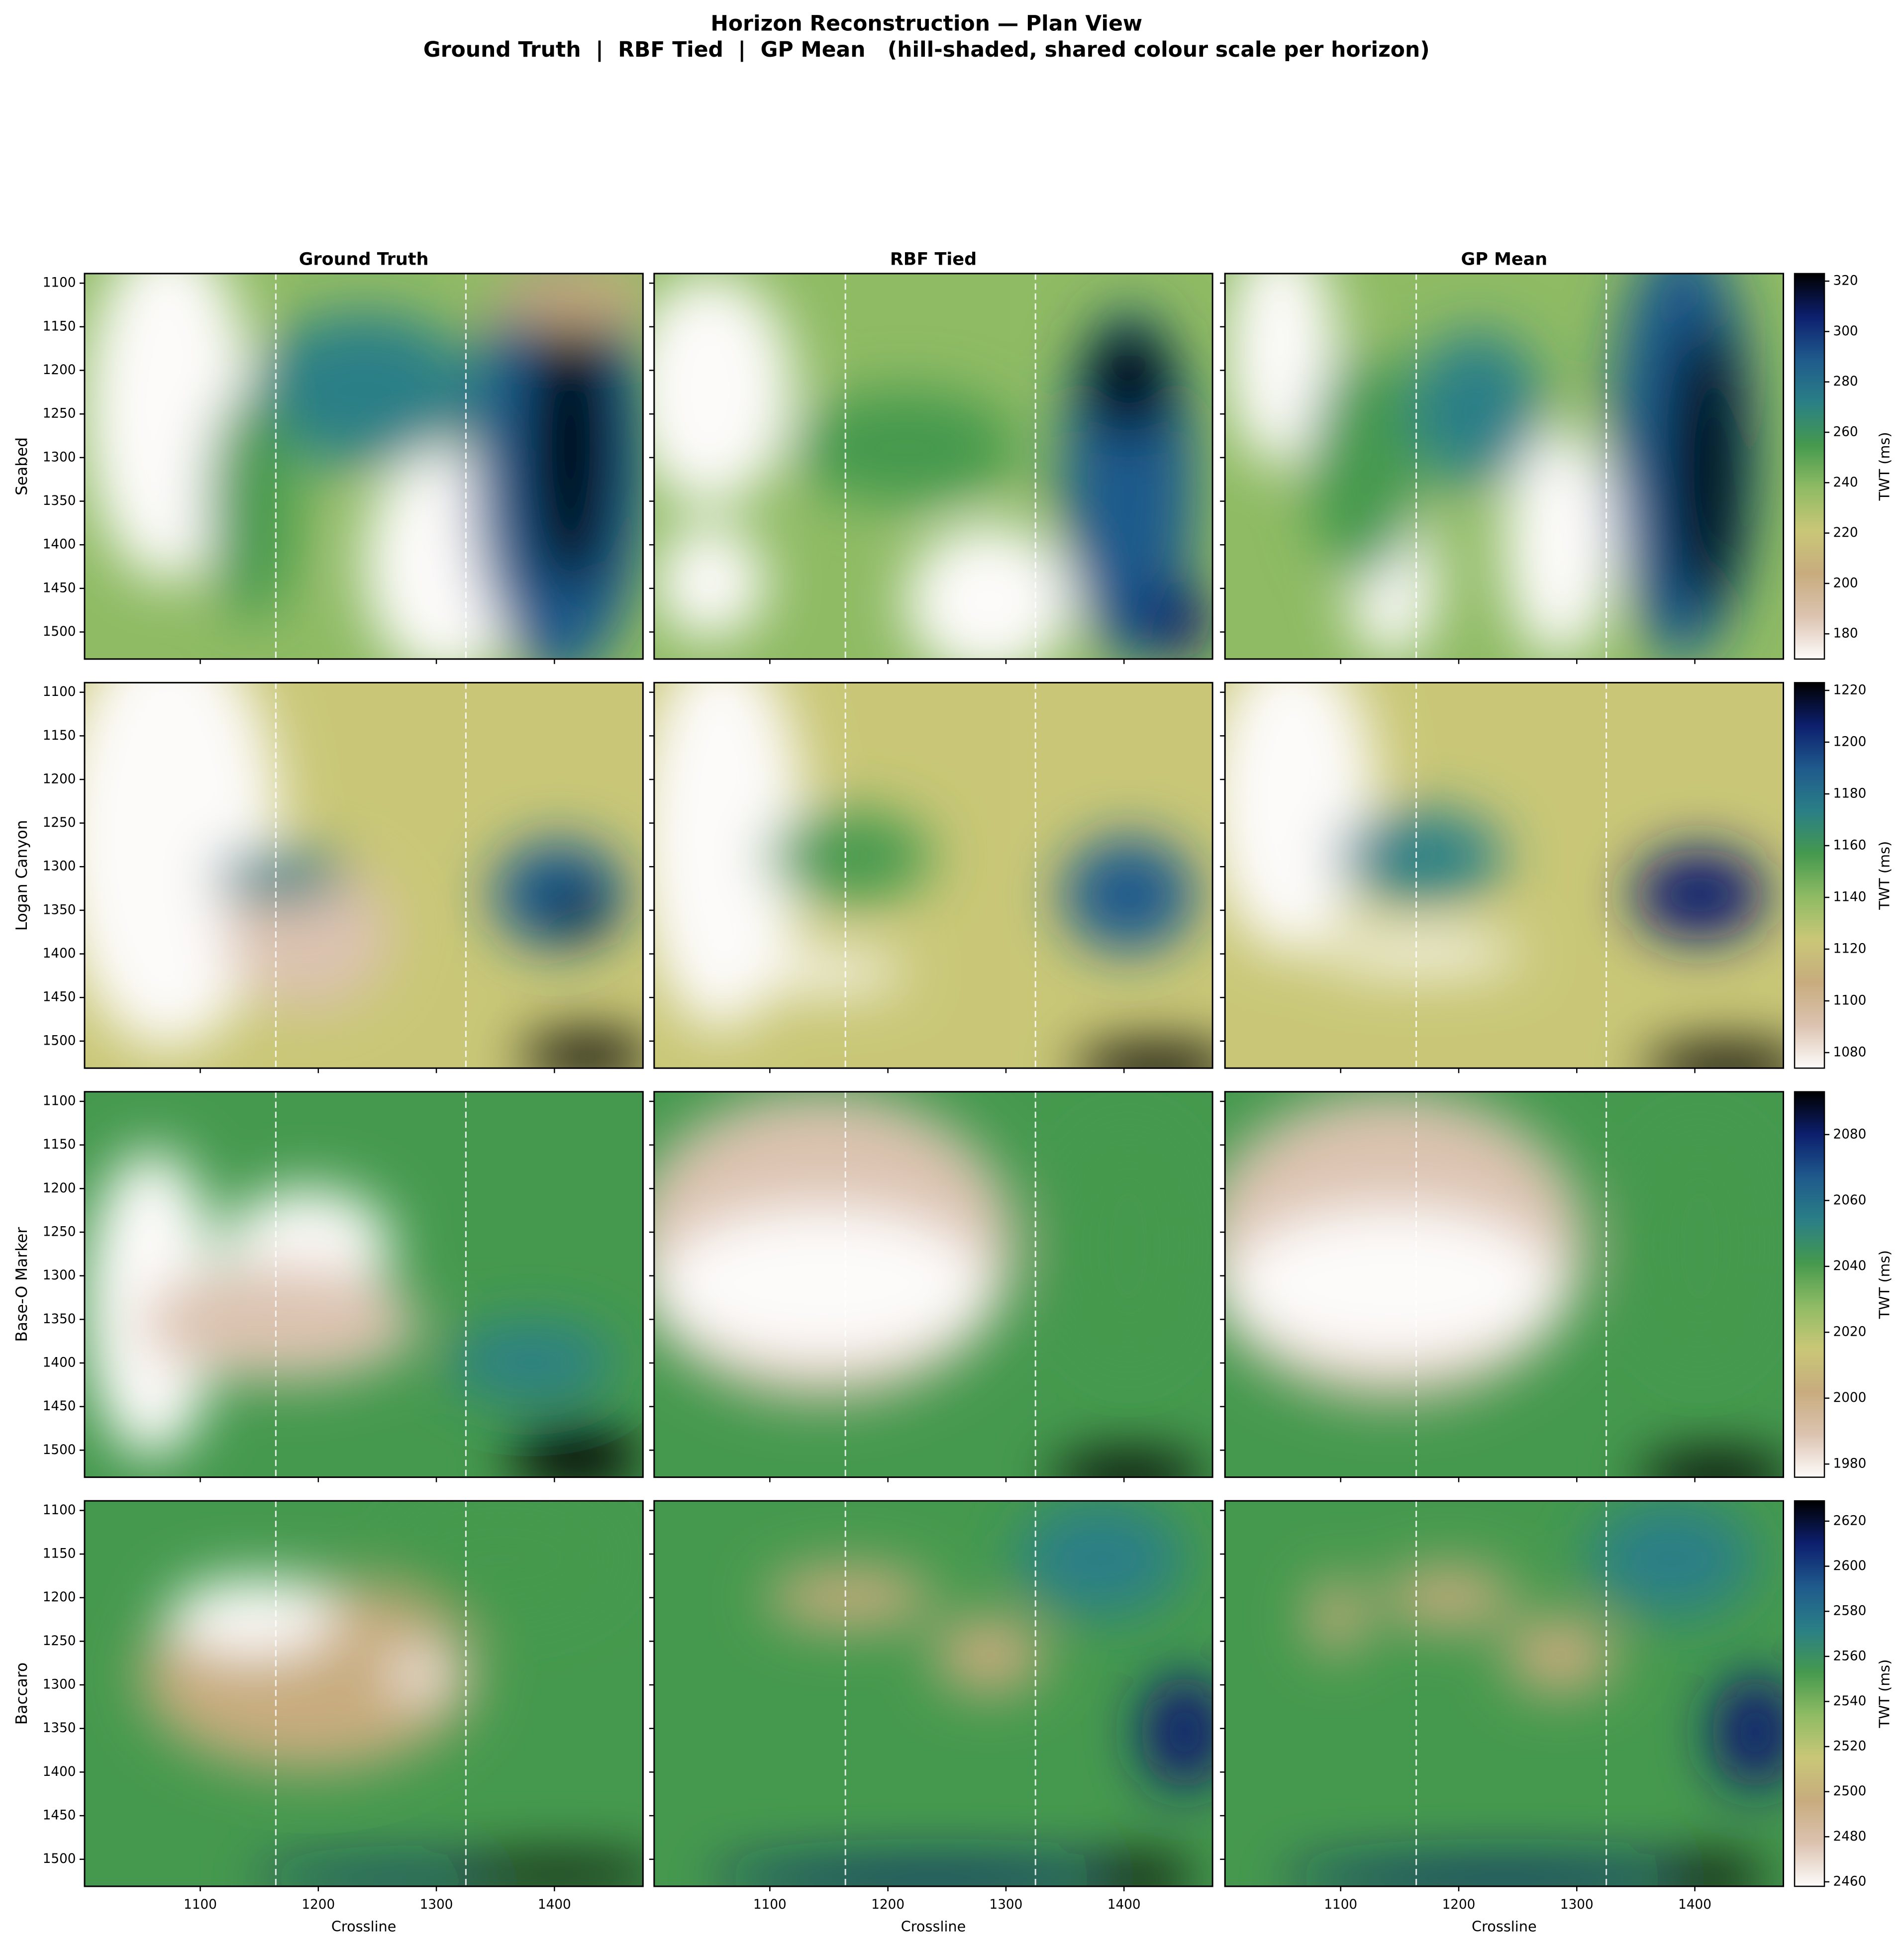 This screenshot has height=1948, width=1904. I want to click on colorbar-tick-label: 240, so click(1846, 482).